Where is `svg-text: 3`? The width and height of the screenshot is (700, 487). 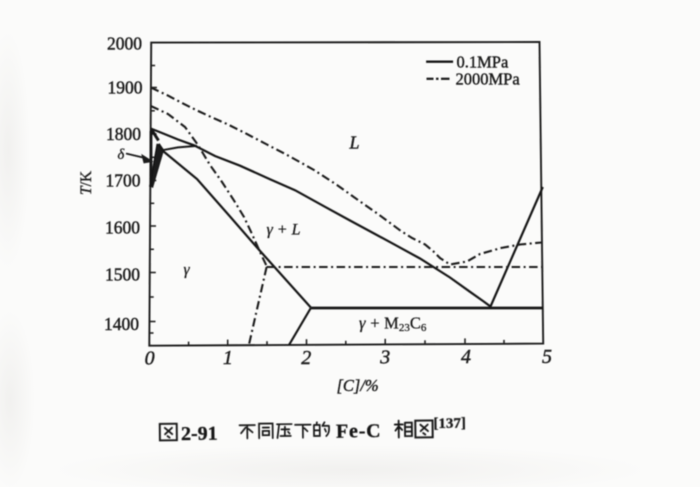
svg-text: 3 is located at coordinates (384, 358).